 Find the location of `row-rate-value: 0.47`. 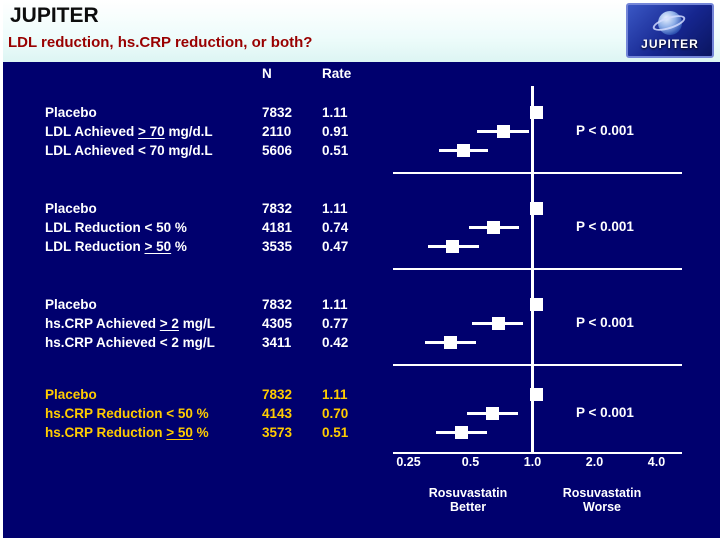

row-rate-value: 0.47 is located at coordinates (335, 246).